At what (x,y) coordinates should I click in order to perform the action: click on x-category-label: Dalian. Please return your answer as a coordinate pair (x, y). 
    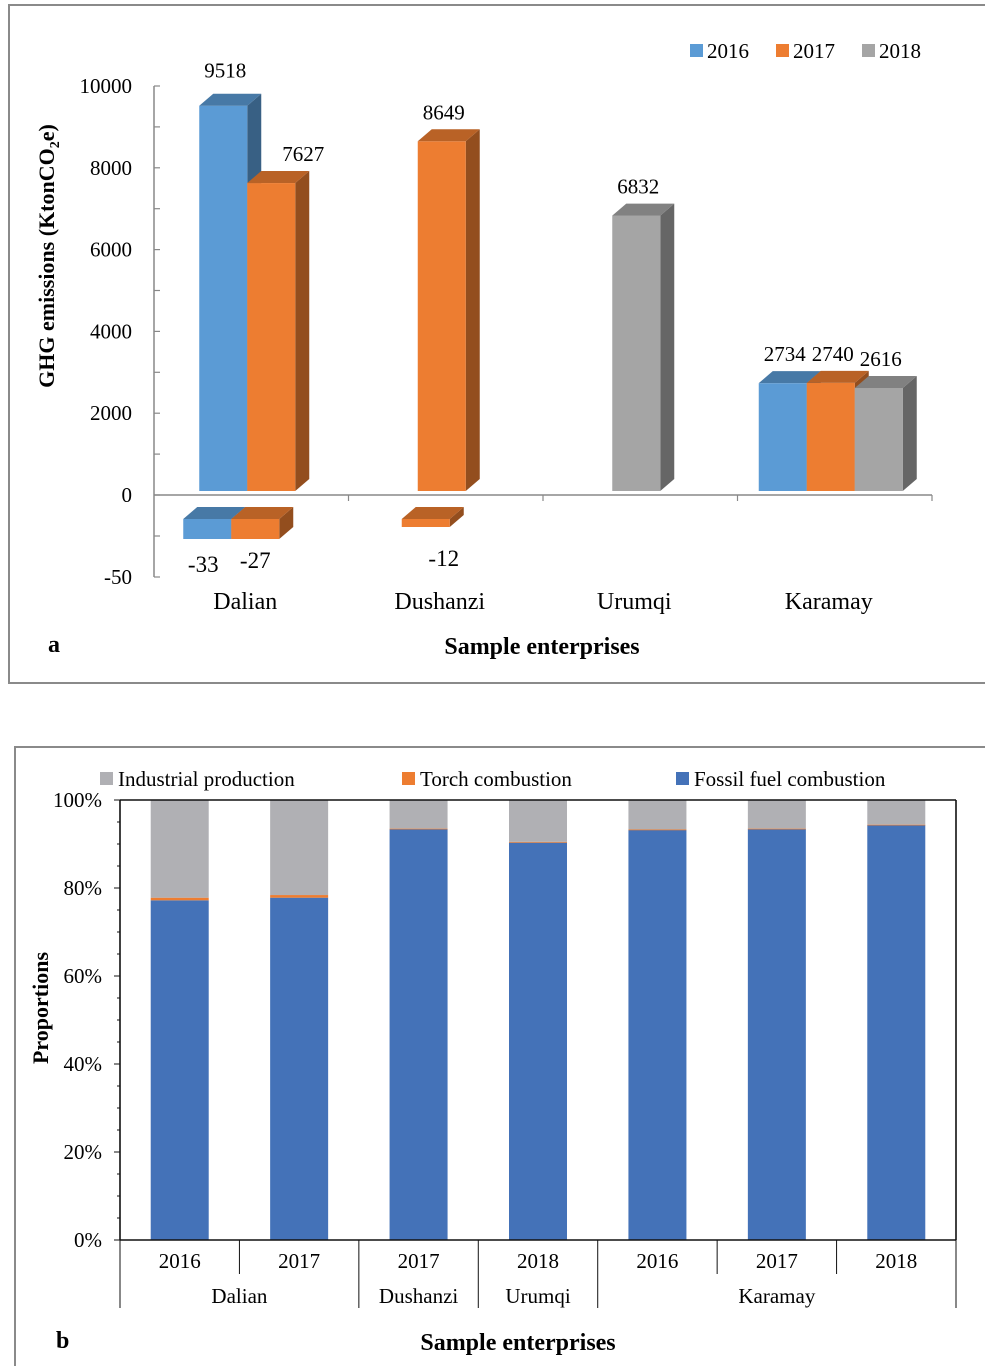
    Looking at the image, I should click on (245, 602).